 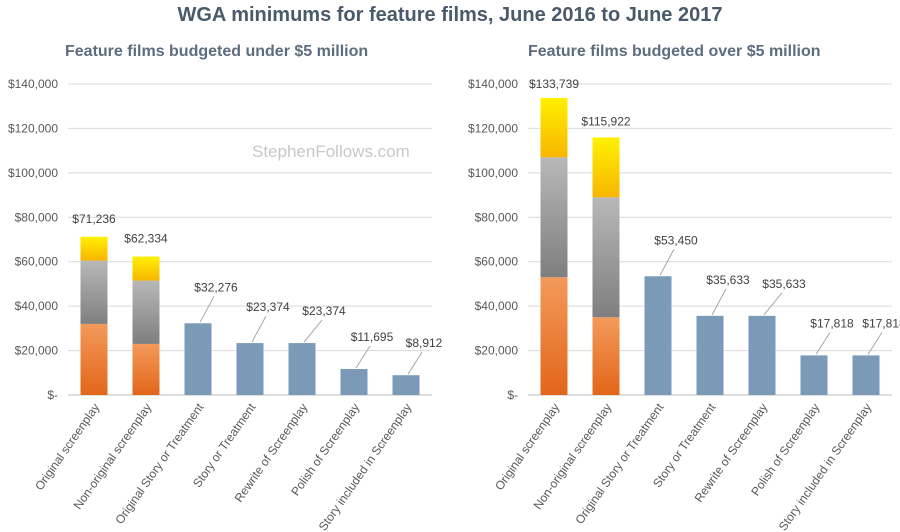 What do you see at coordinates (372, 337) in the screenshot?
I see `data-label: $11,695` at bounding box center [372, 337].